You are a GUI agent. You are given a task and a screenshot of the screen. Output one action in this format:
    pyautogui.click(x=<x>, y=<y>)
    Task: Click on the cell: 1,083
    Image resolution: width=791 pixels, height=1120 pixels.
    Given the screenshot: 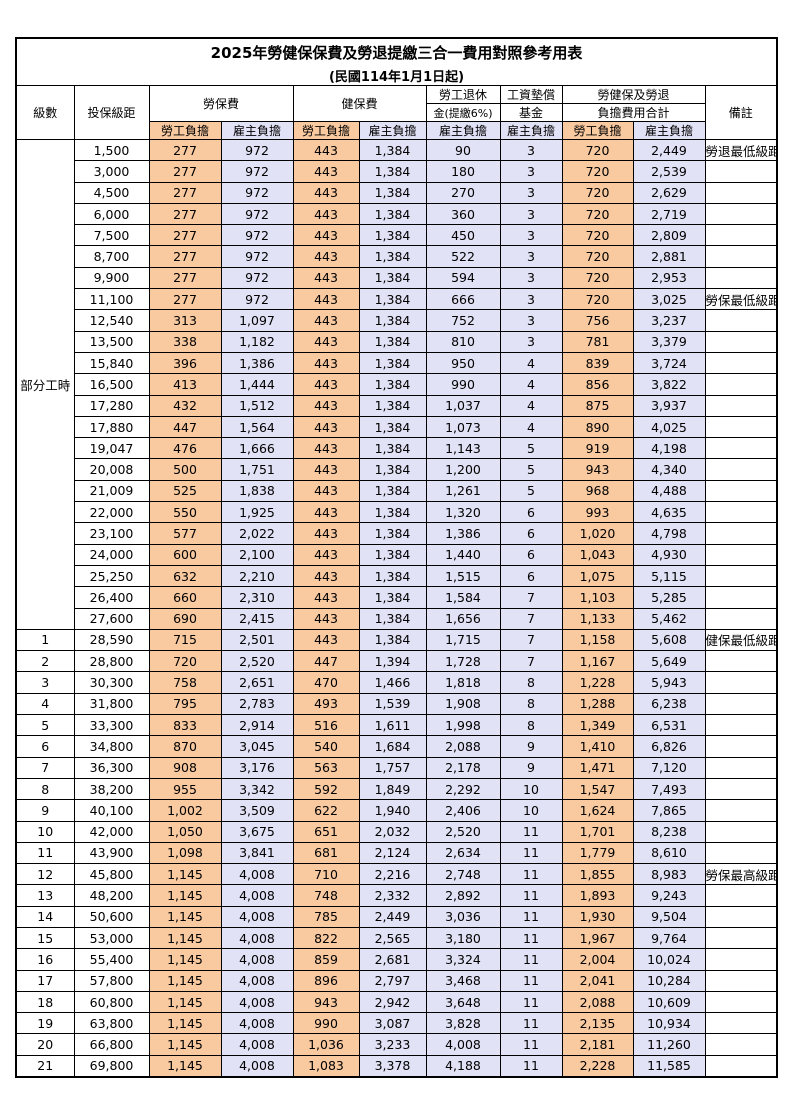 What is the action you would take?
    pyautogui.click(x=326, y=1066)
    